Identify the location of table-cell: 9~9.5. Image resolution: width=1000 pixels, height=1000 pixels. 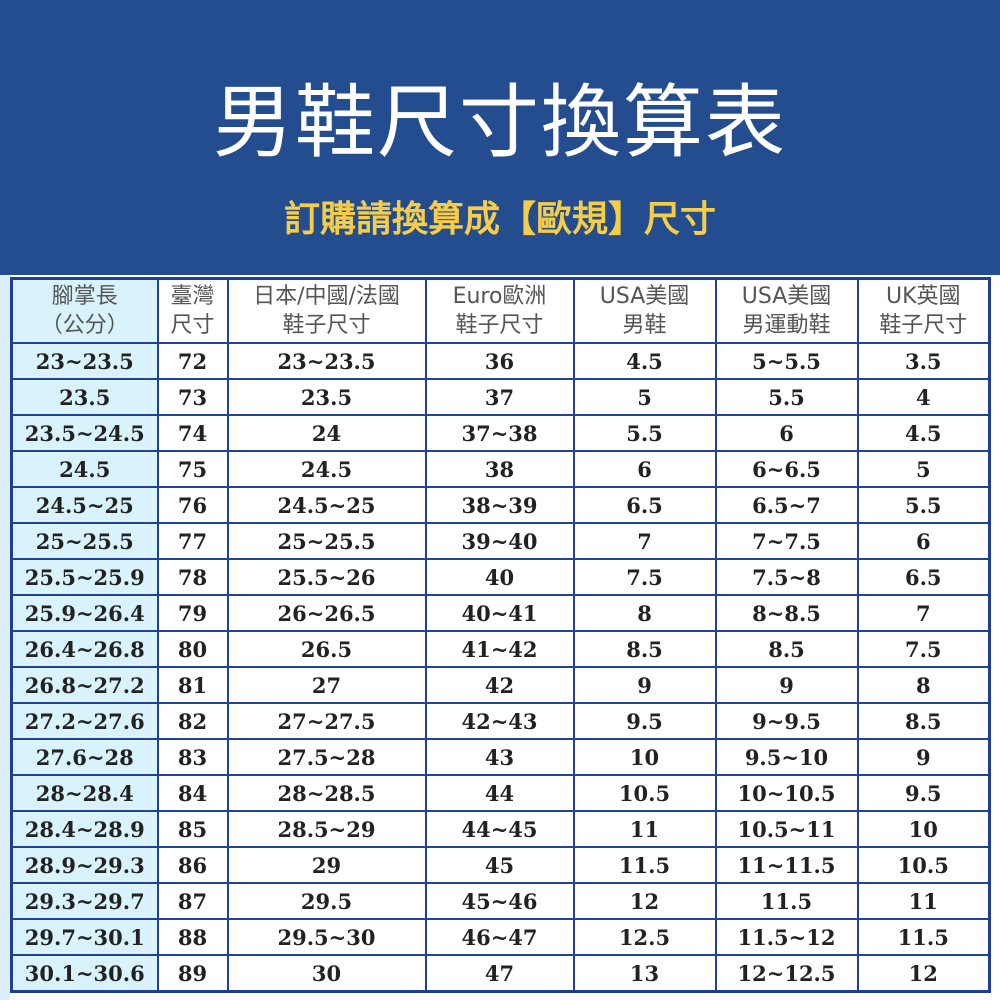
(786, 721).